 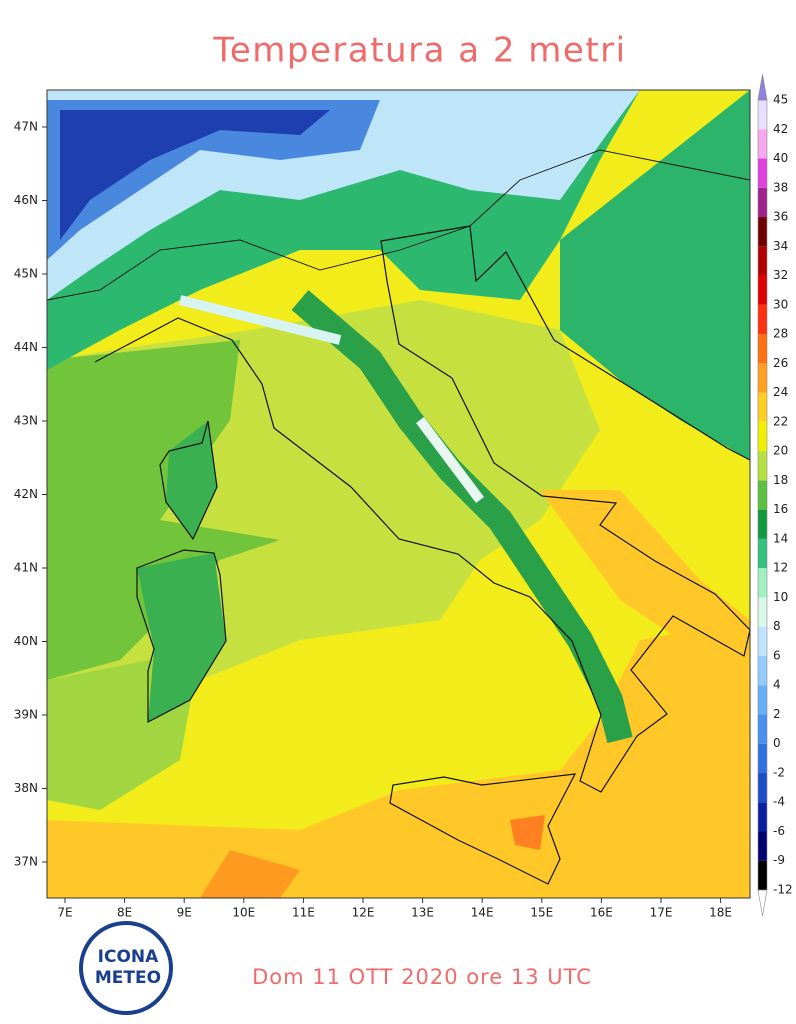 I want to click on lon-label: 15E, so click(x=541, y=913).